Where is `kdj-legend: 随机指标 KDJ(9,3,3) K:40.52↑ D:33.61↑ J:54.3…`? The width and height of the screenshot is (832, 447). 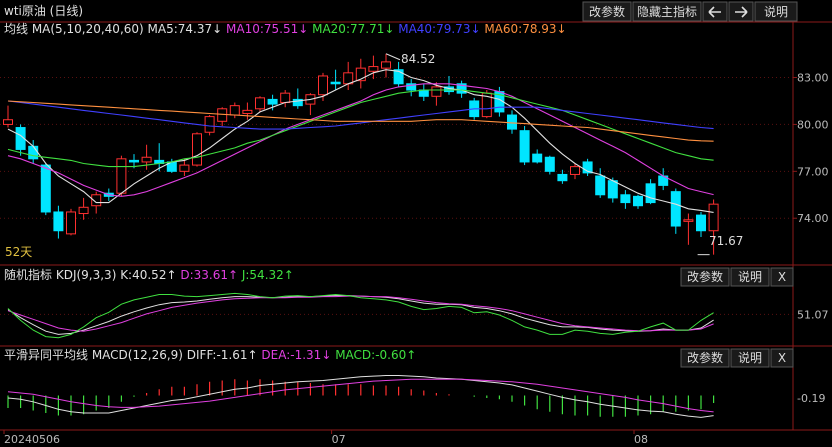
kdj-legend: 随机指标 KDJ(9,3,3) K:40.52↑ D:33.61↑ J:54.3… is located at coordinates (149, 274).